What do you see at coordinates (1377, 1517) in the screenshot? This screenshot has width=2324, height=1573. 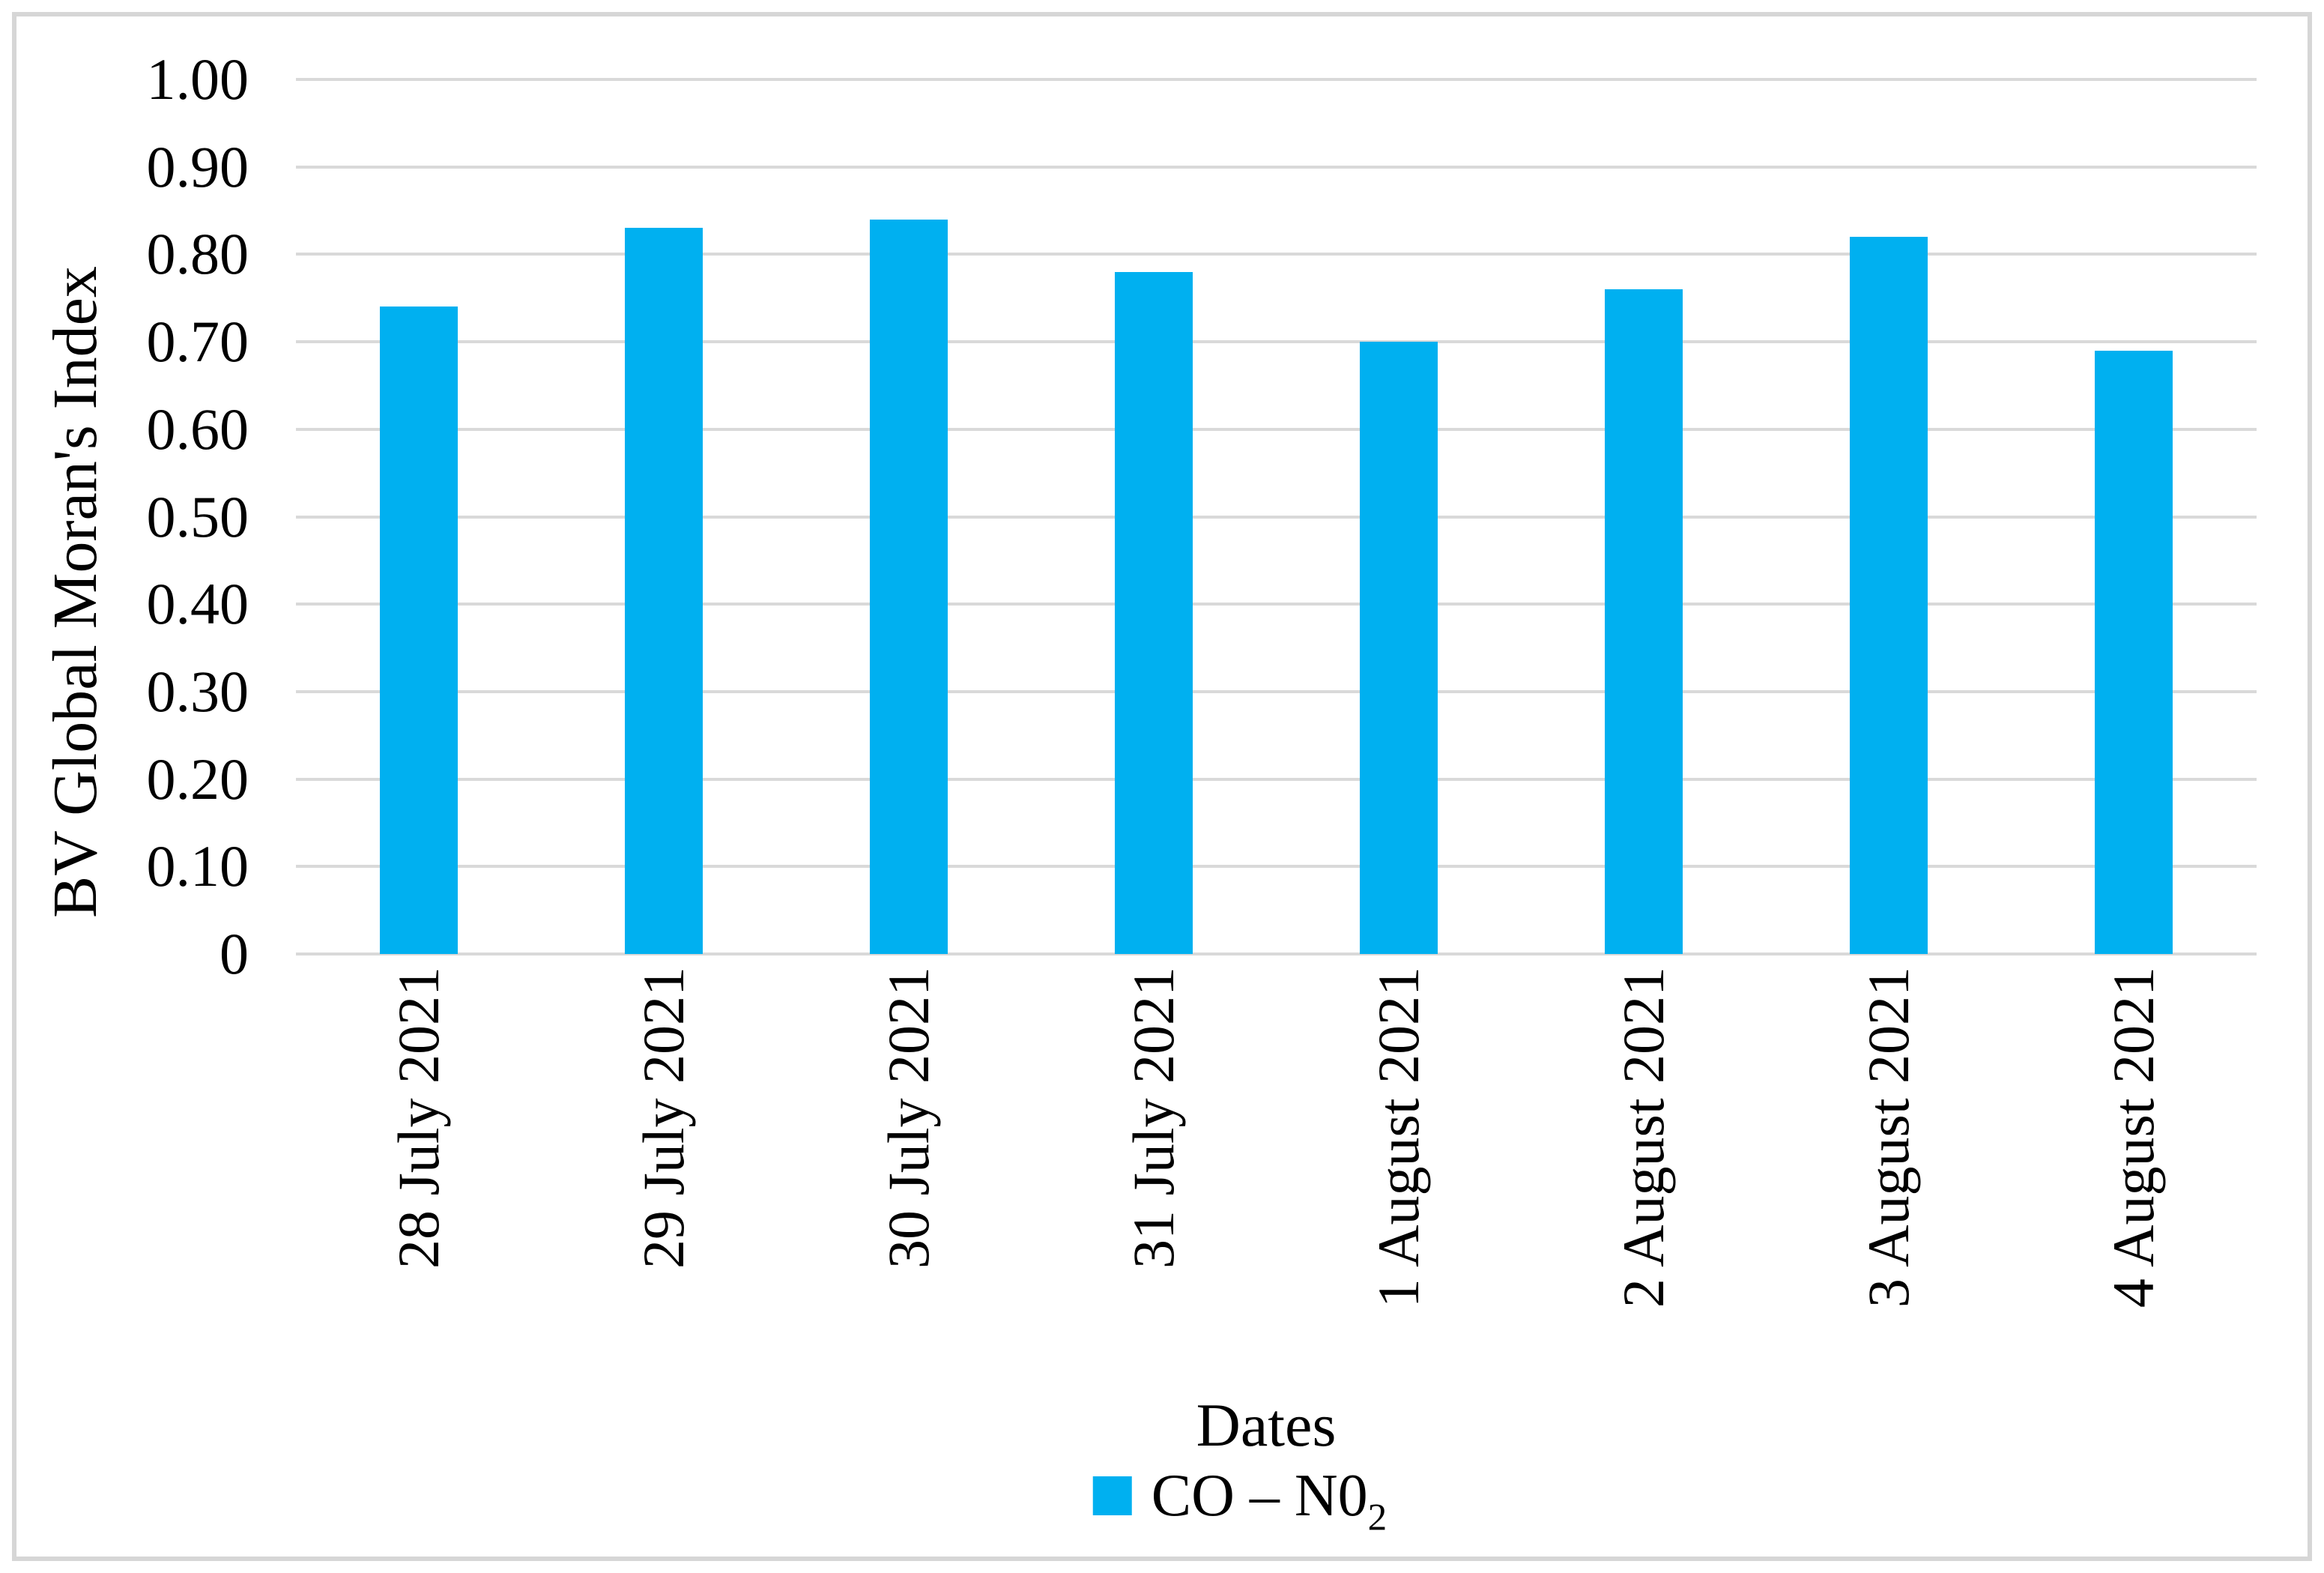 I see `legend-label-subscript: 2` at bounding box center [1377, 1517].